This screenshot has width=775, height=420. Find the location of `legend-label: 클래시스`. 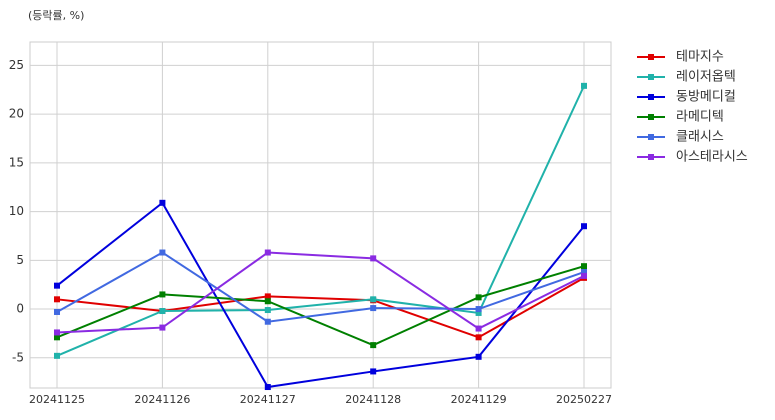

legend-label: 클래시스 is located at coordinates (700, 137).